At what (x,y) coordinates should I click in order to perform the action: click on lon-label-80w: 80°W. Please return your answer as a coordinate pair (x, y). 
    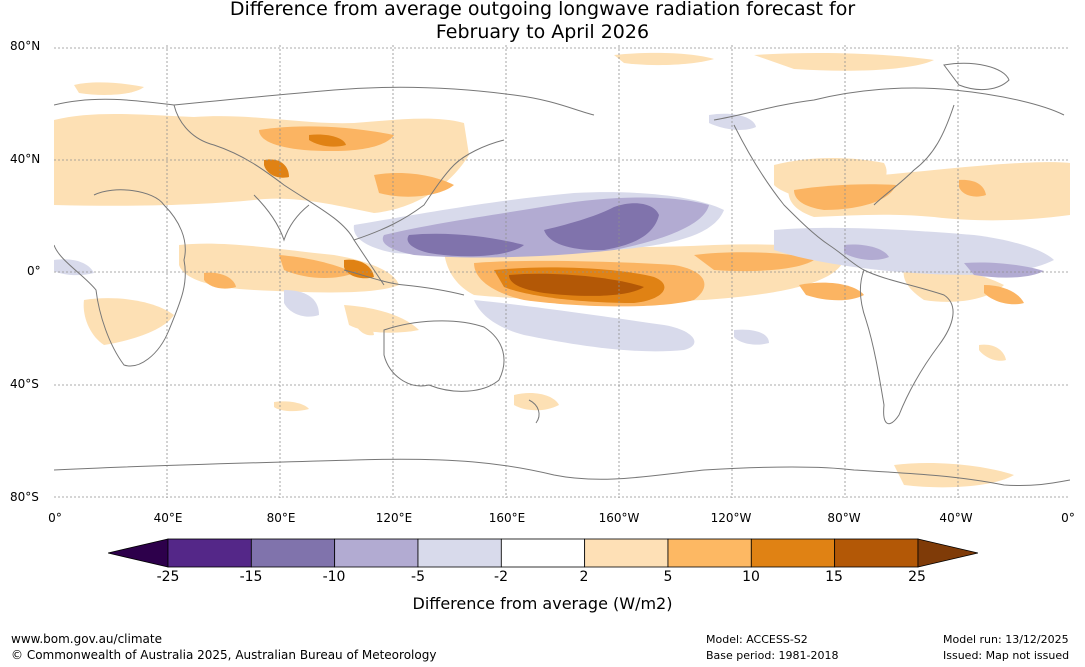
    Looking at the image, I should click on (844, 518).